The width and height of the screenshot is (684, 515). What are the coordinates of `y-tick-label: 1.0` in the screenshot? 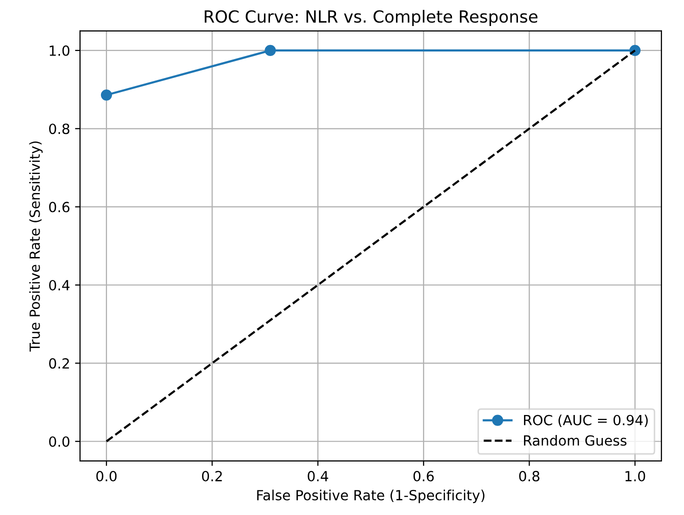 It's located at (60, 50).